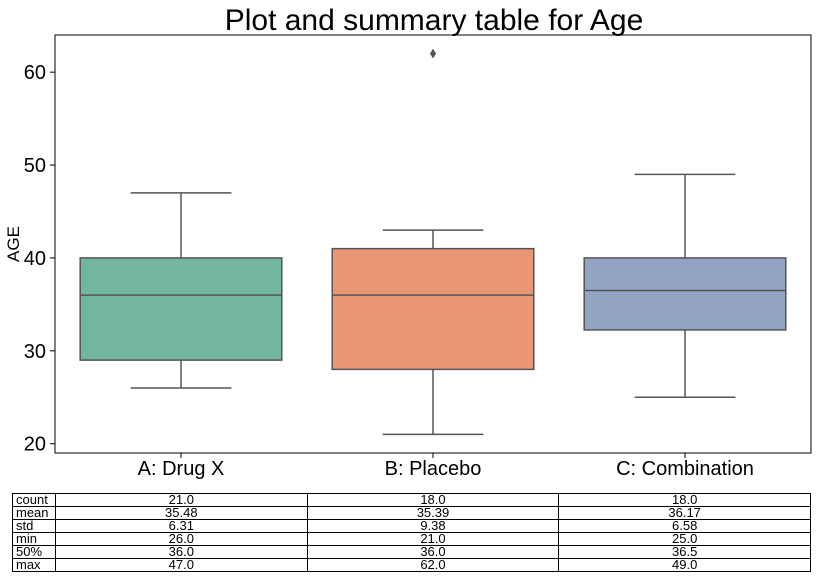 This screenshot has width=818, height=585. Describe the element at coordinates (684, 526) in the screenshot. I see `table-cell: 6.58` at that location.